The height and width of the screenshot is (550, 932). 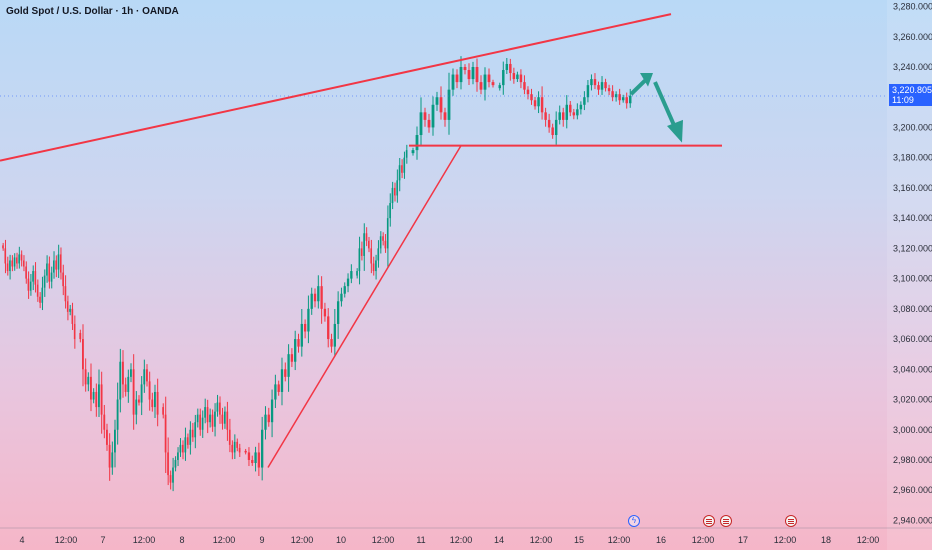 I want to click on y-tick-label: 3,280.000, so click(x=912, y=7).